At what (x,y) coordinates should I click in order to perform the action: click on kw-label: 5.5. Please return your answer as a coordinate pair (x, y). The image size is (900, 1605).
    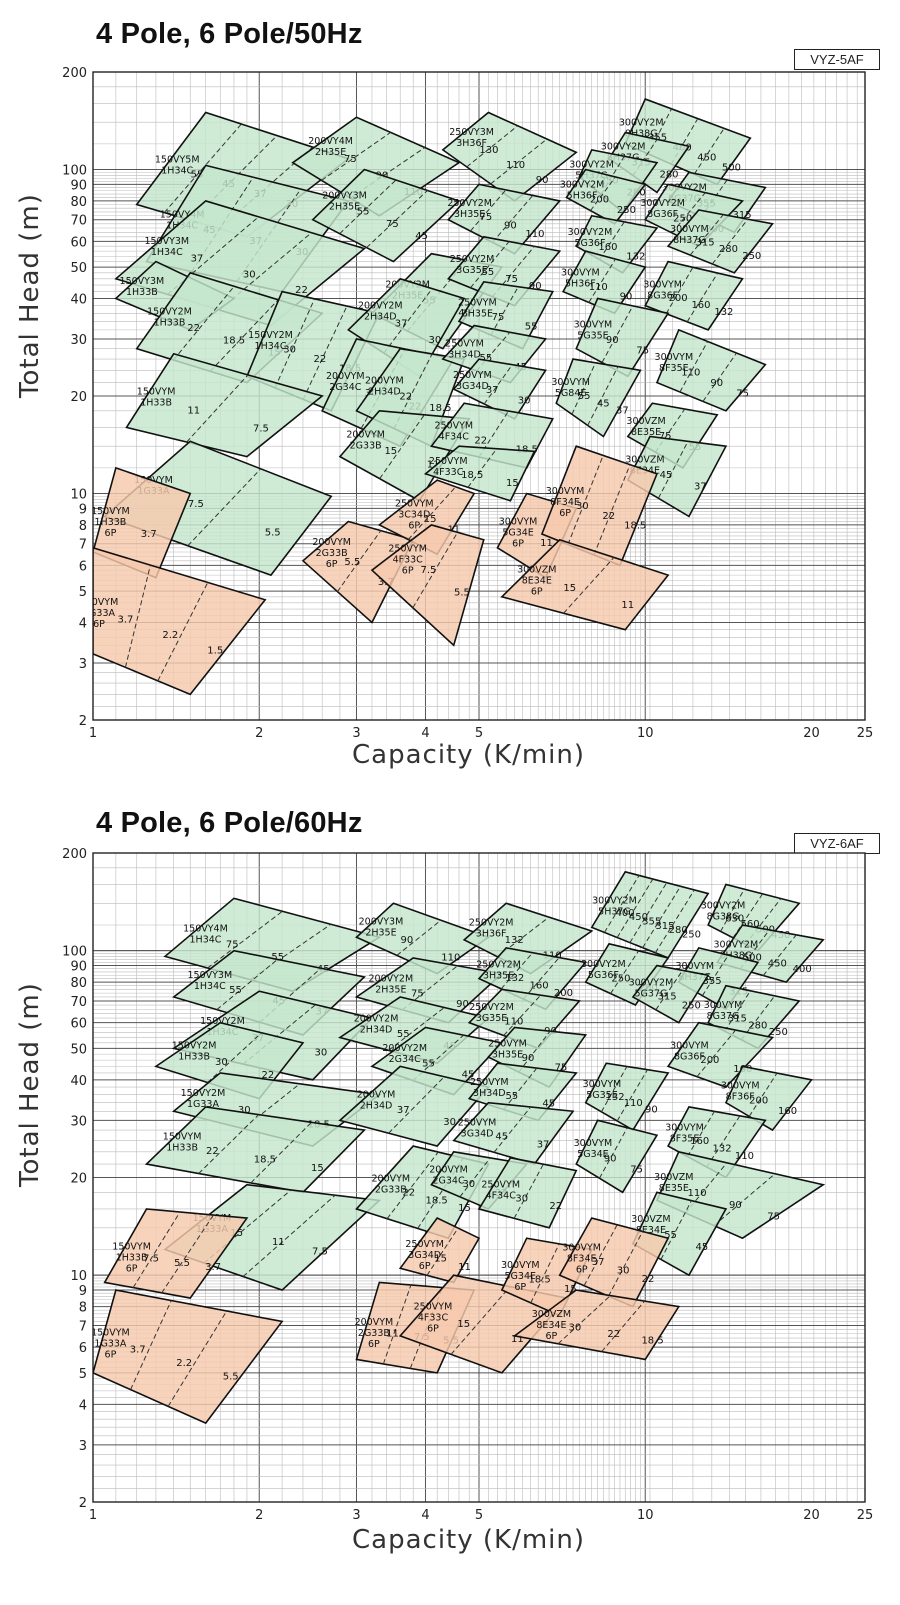
    Looking at the image, I should click on (231, 1376).